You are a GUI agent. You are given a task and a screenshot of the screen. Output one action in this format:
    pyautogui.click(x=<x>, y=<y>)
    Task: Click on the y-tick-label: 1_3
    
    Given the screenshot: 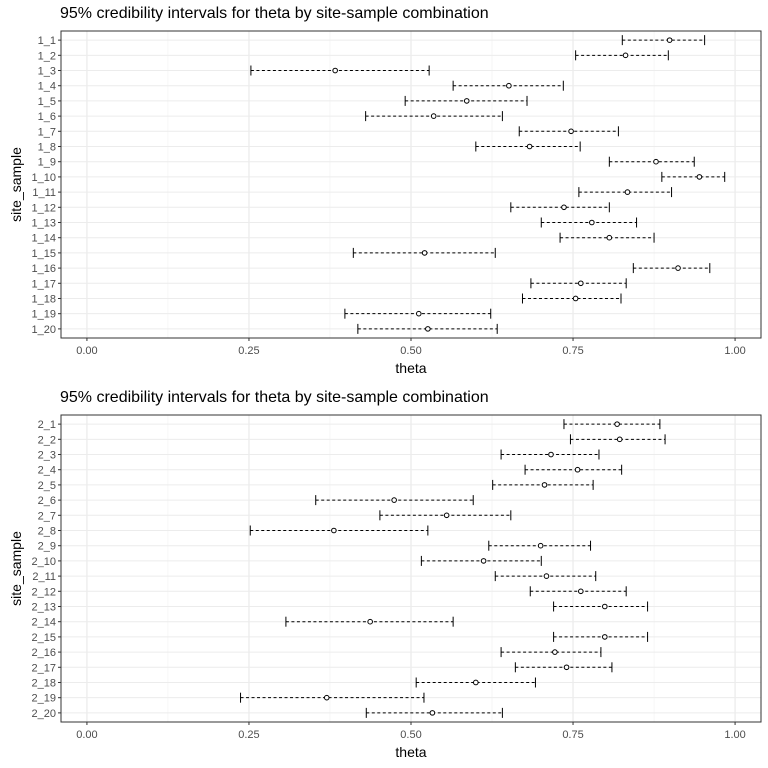 What is the action you would take?
    pyautogui.click(x=47, y=72)
    